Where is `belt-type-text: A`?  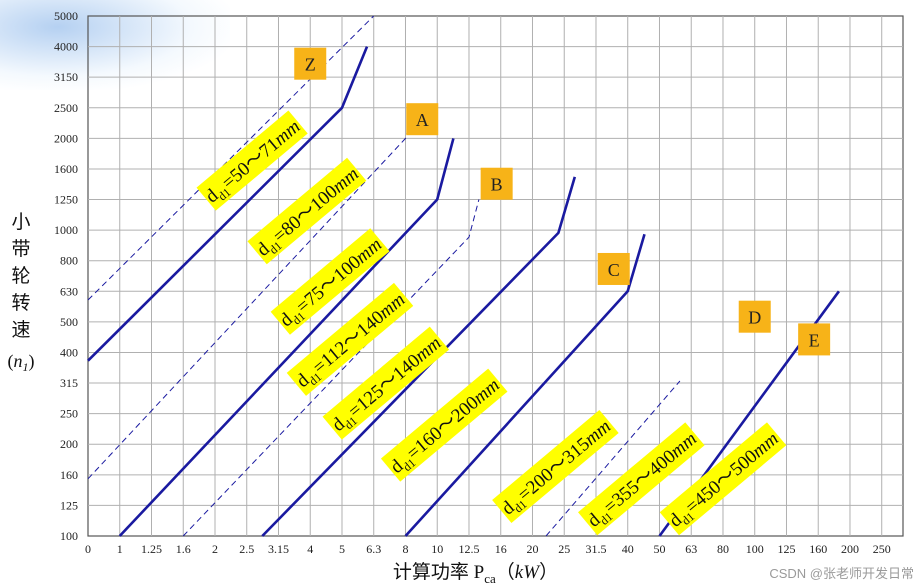
belt-type-text: A is located at coordinates (422, 120).